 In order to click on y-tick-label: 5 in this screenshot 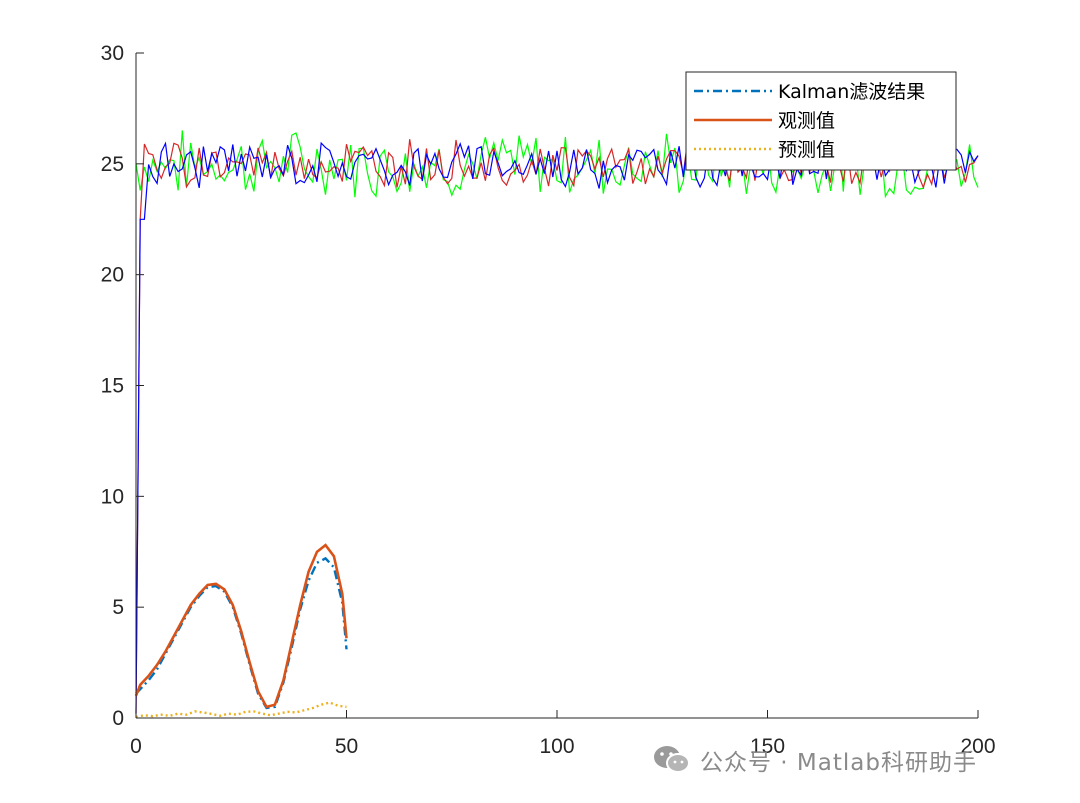, I will do `click(118, 607)`.